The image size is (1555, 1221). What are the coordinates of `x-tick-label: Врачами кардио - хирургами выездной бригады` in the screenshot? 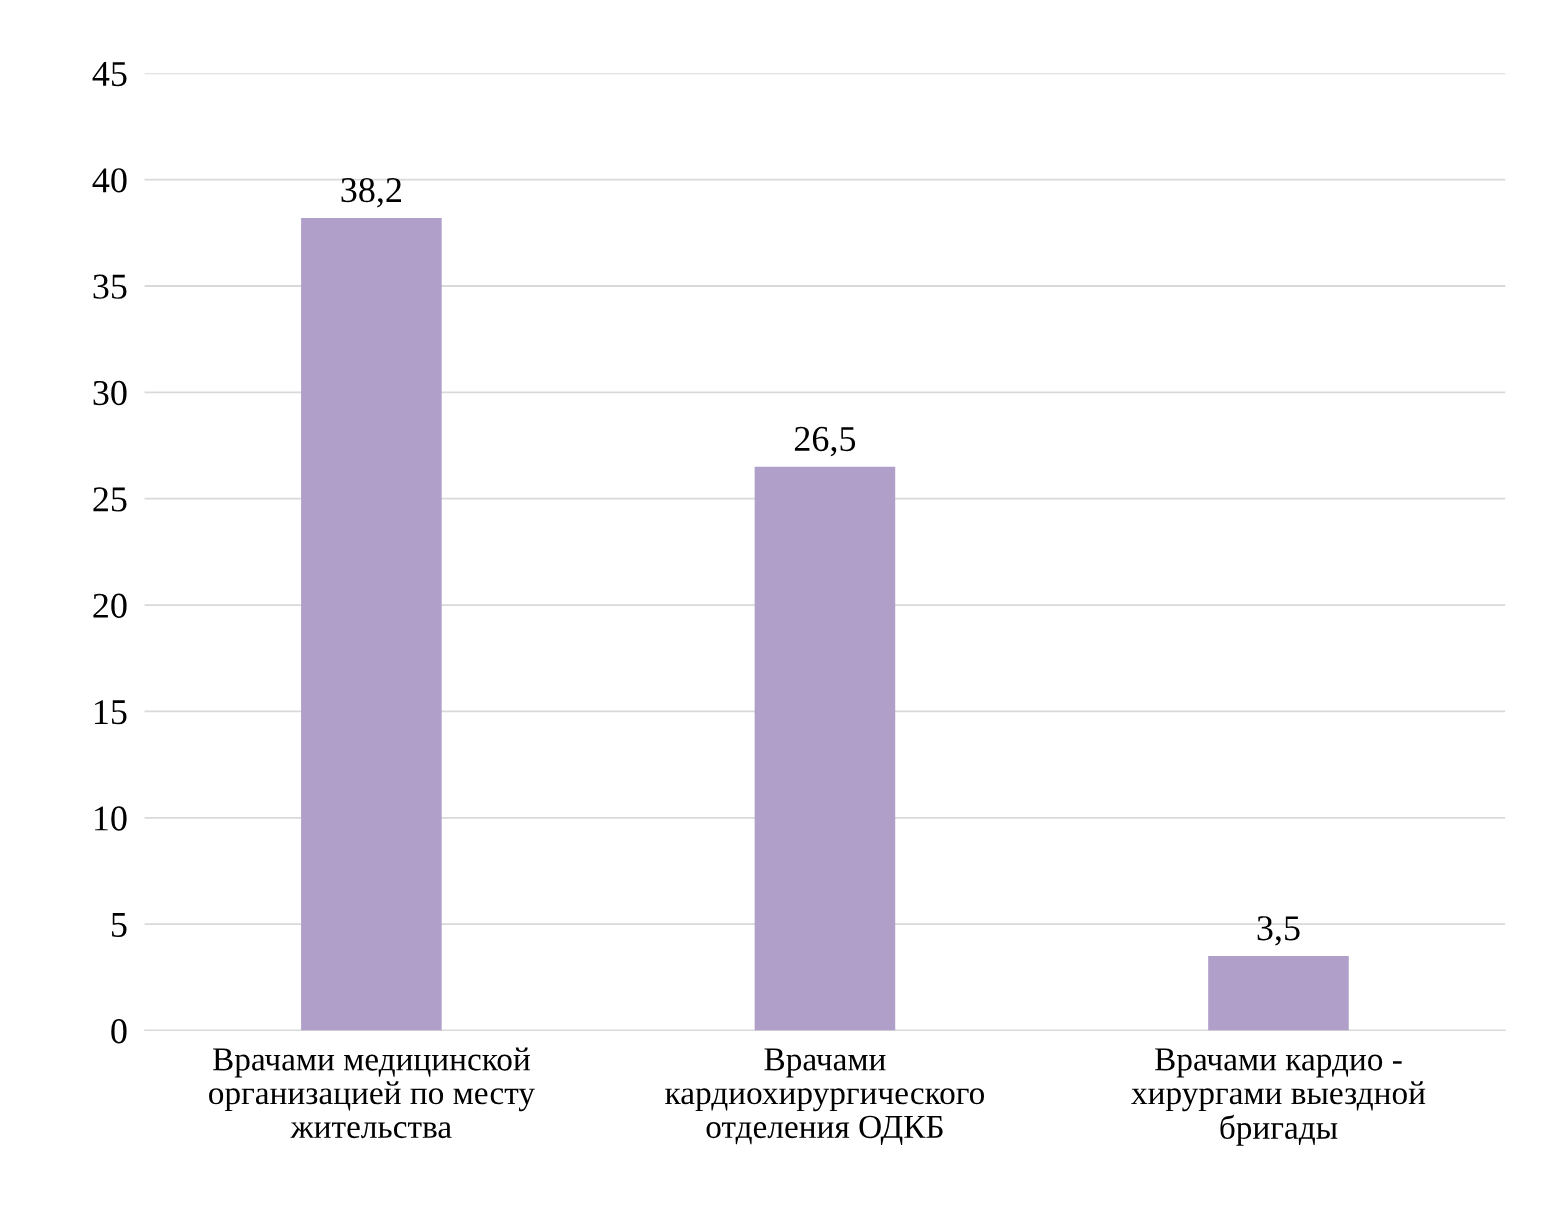 It's located at (1278, 1097).